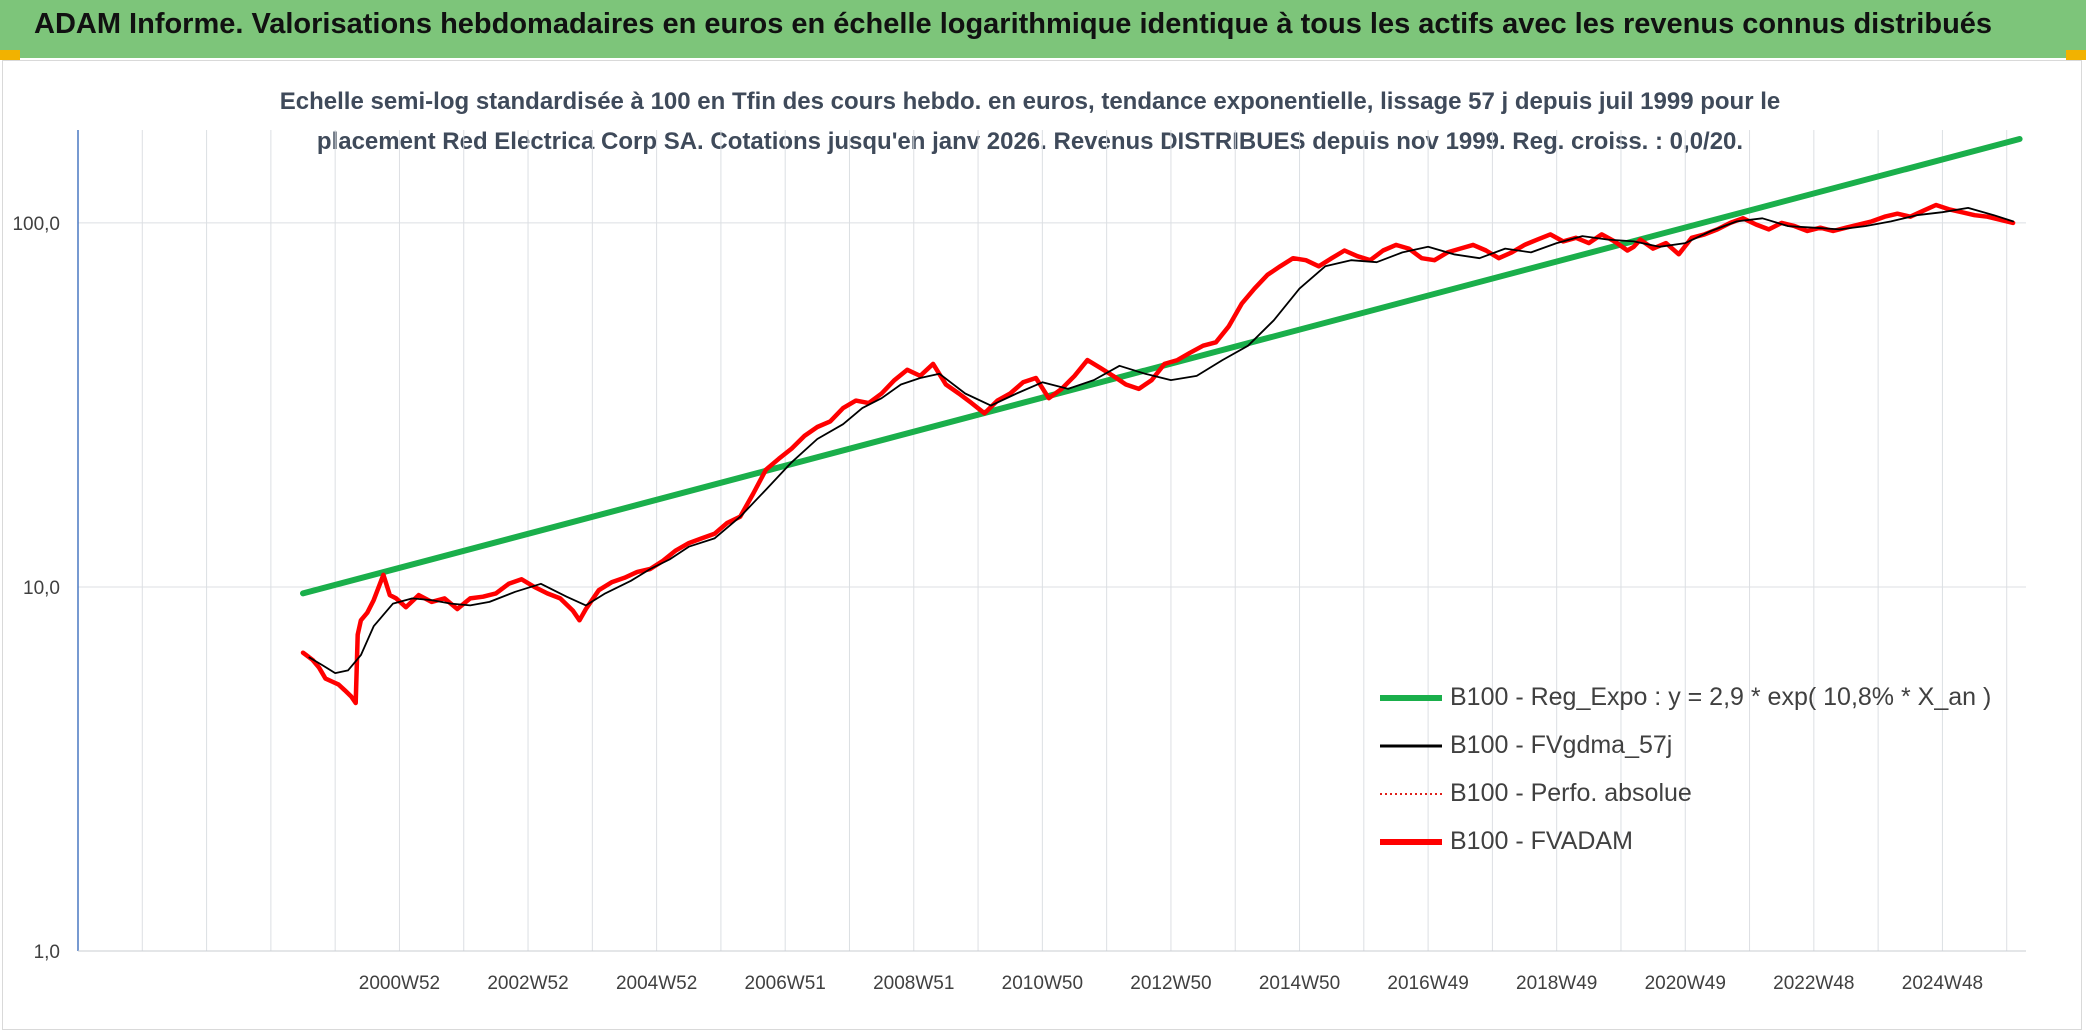  I want to click on x-tick-label: 2006W51, so click(785, 983).